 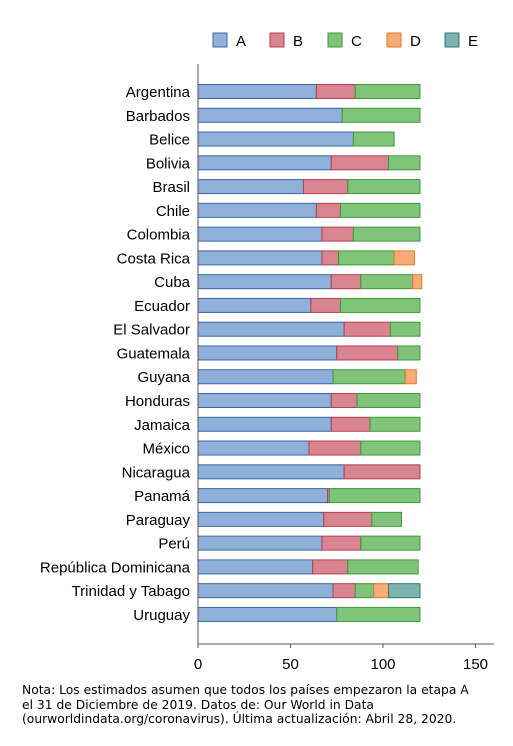 I want to click on bar-barbados-c, so click(x=381, y=115).